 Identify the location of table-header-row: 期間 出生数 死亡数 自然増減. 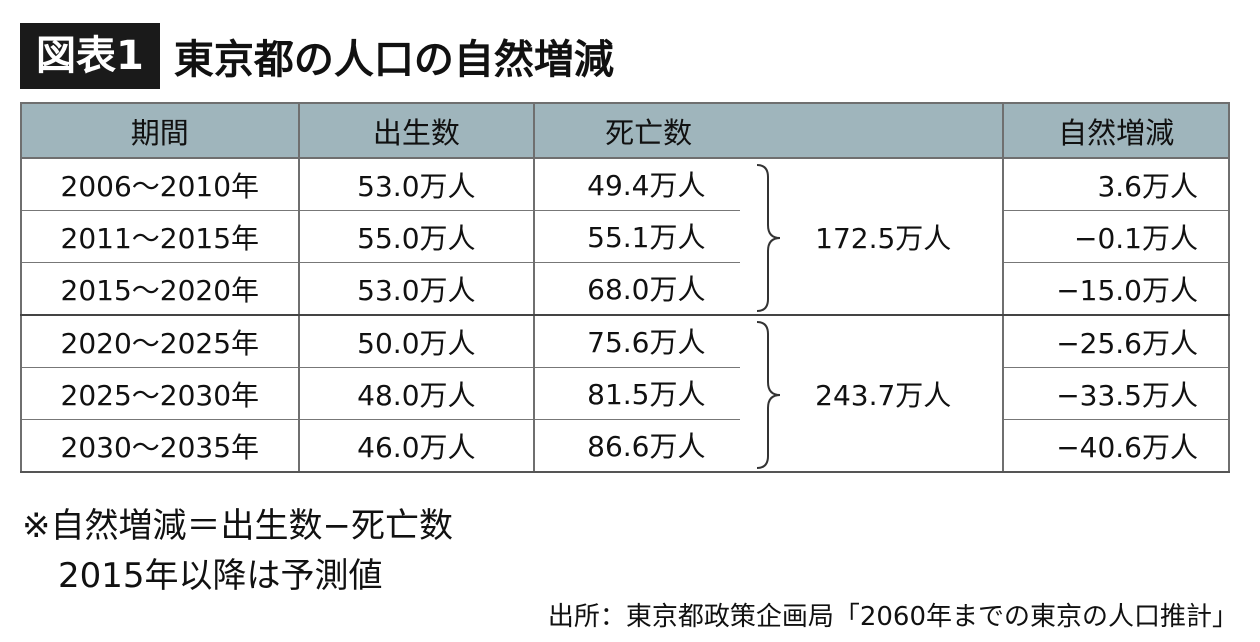
(625, 130).